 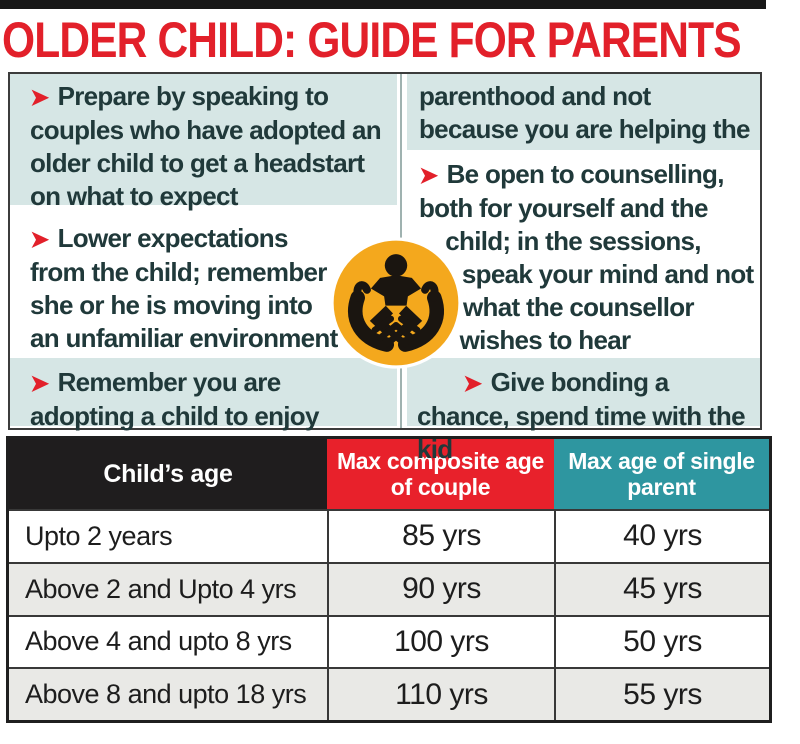 What do you see at coordinates (168, 535) in the screenshot?
I see `table-cell-age: Upto 2 years` at bounding box center [168, 535].